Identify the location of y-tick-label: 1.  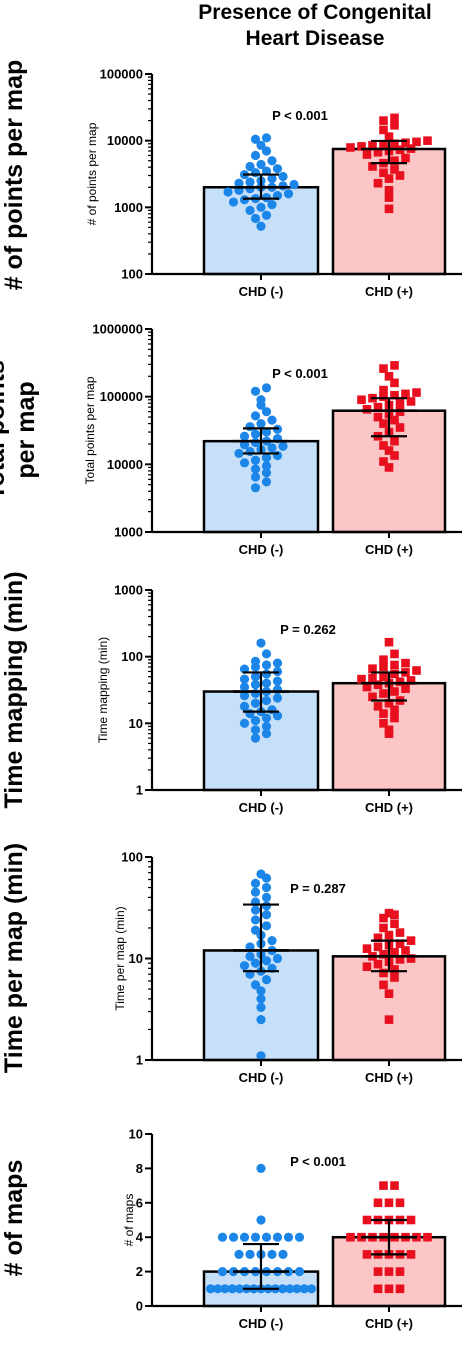
(139, 1060).